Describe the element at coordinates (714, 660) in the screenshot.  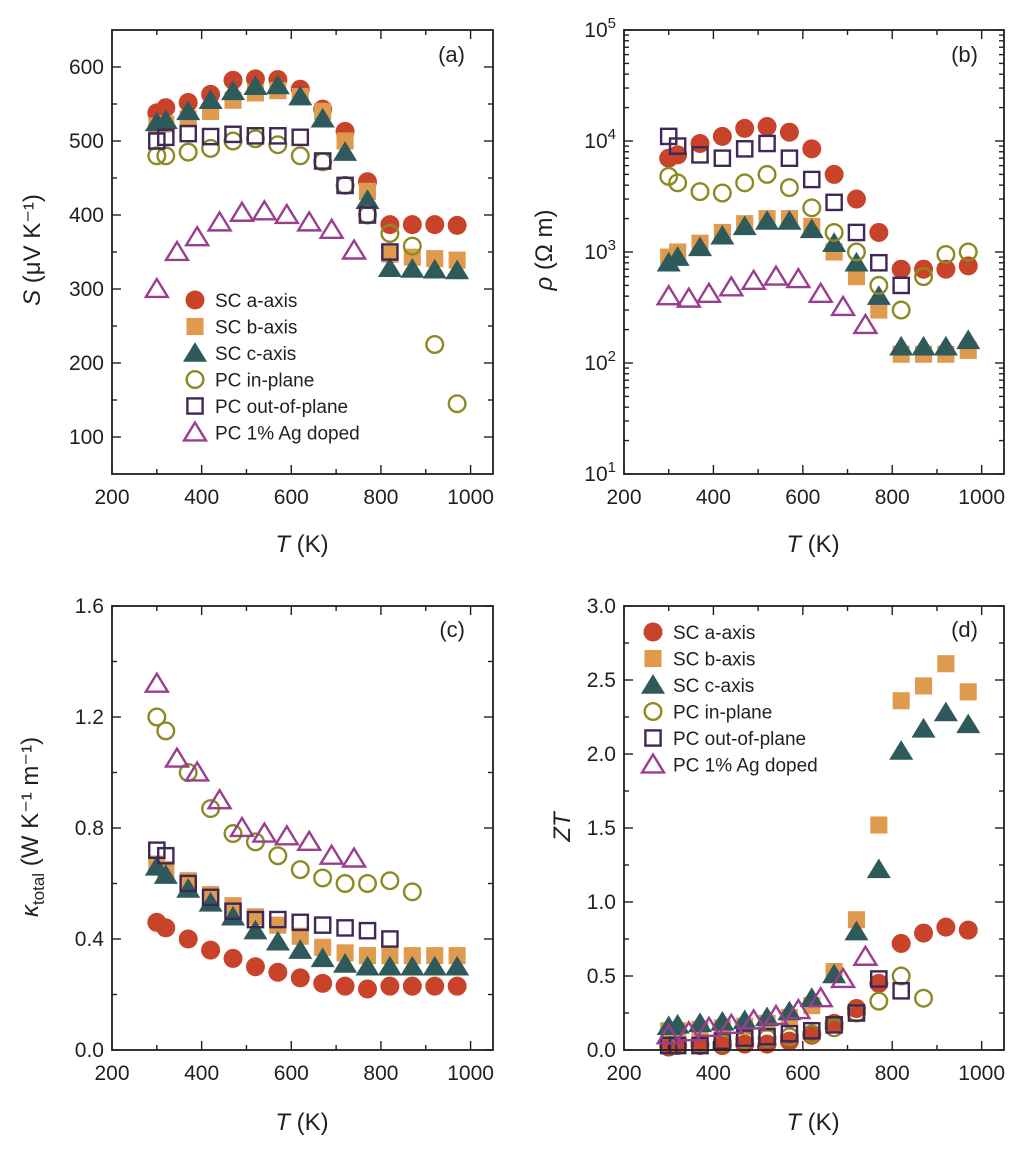
I see `panel-d-legend-label: SC b-axis` at that location.